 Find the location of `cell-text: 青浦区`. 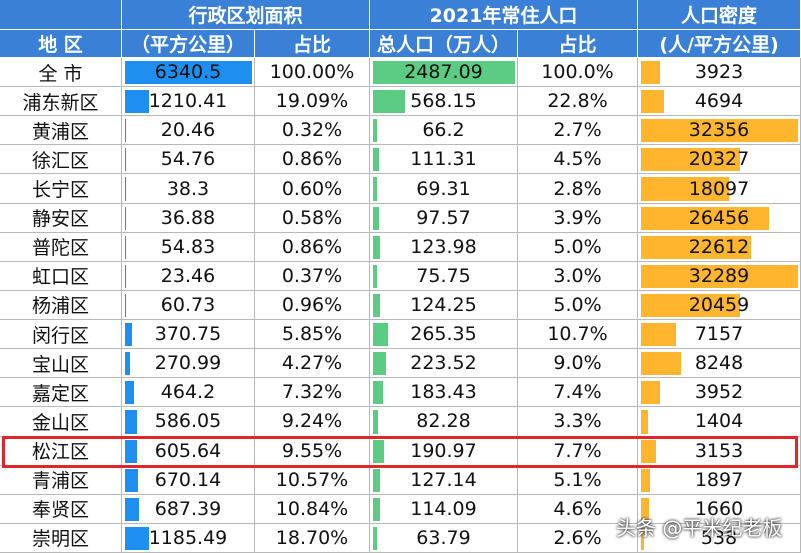

cell-text: 青浦区 is located at coordinates (60, 481).